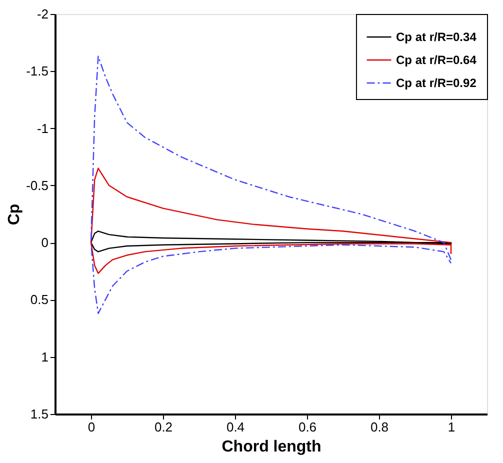  I want to click on y-tick-label: -0.5, so click(37, 185).